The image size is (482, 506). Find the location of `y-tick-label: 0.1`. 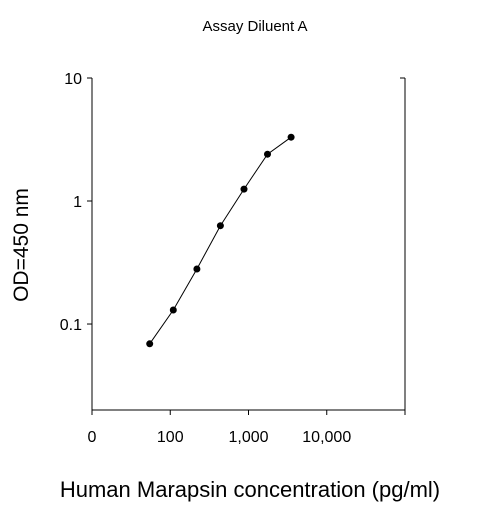

y-tick-label: 0.1 is located at coordinates (71, 325).